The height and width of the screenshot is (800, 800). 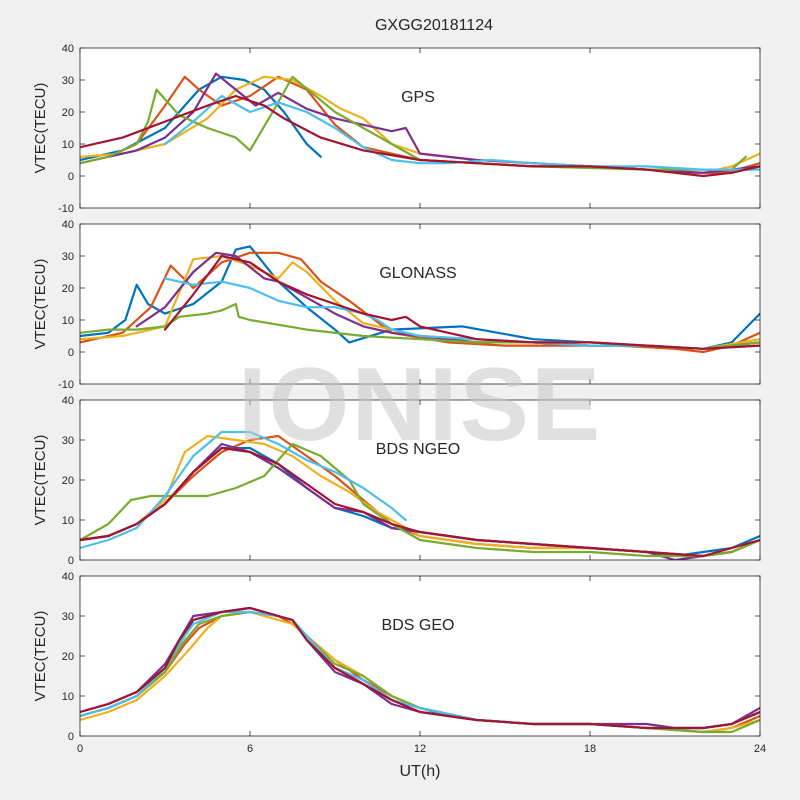 I want to click on x-axis-label: UT(h), so click(x=420, y=771).